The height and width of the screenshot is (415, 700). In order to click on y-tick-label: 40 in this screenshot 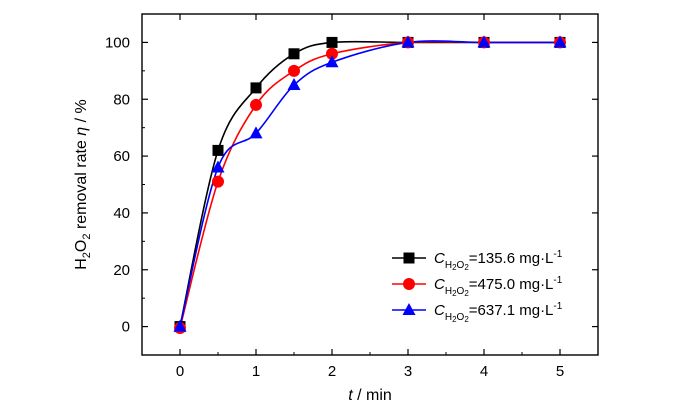, I will do `click(121, 213)`.